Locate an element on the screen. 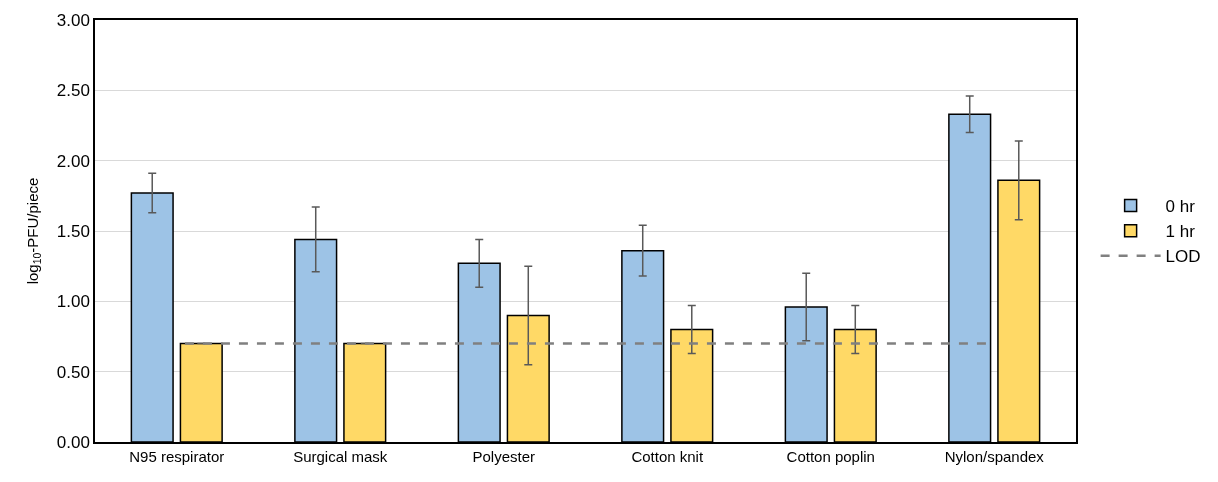 Image resolution: width=1218 pixels, height=482 pixels. y-tick-label: 2.50 is located at coordinates (73, 91).